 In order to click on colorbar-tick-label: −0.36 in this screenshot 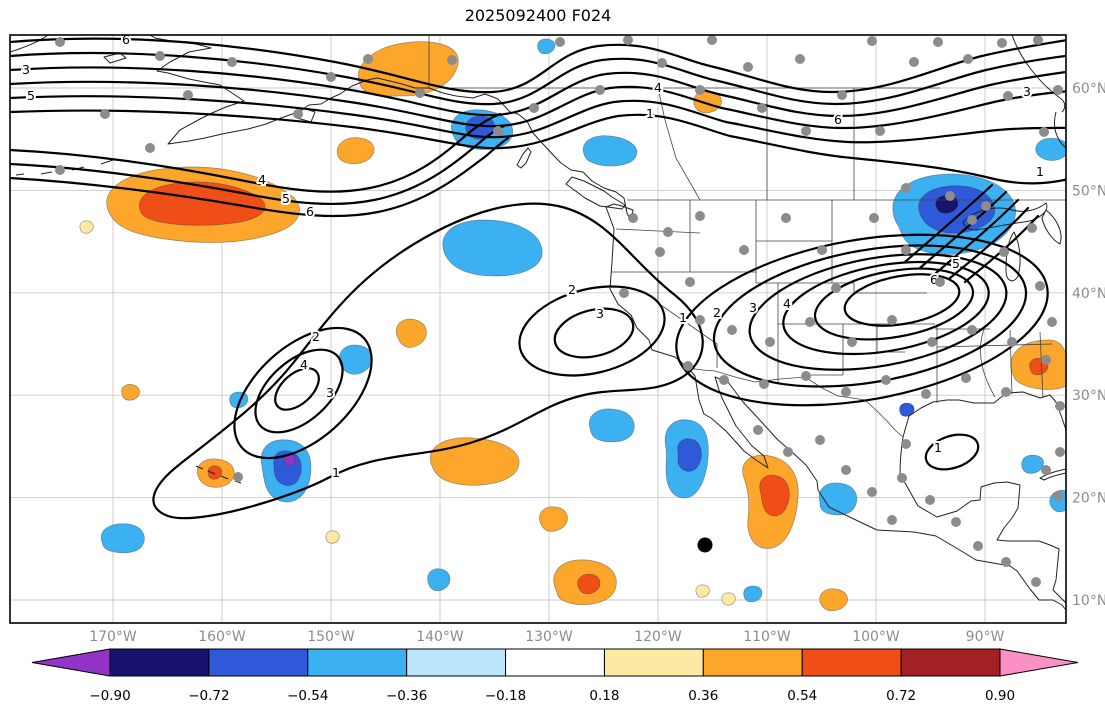, I will do `click(406, 696)`.